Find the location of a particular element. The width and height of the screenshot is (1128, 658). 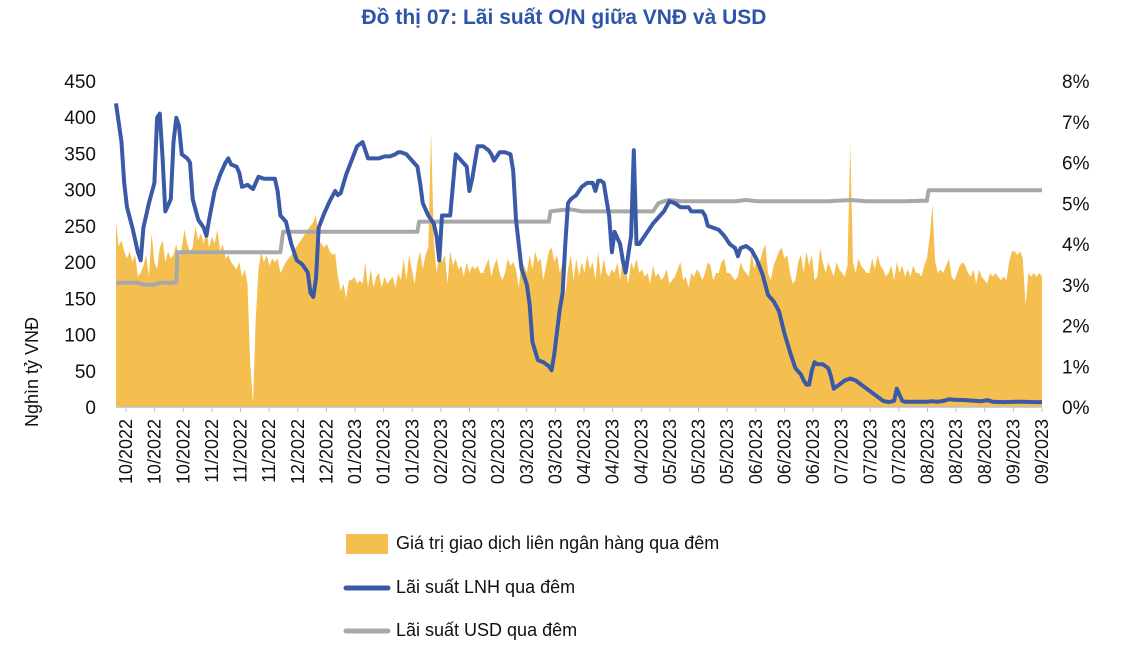

chart-title: Đồ thị 07: Lãi suất O/N giữa VNĐ và USD is located at coordinates (564, 17).